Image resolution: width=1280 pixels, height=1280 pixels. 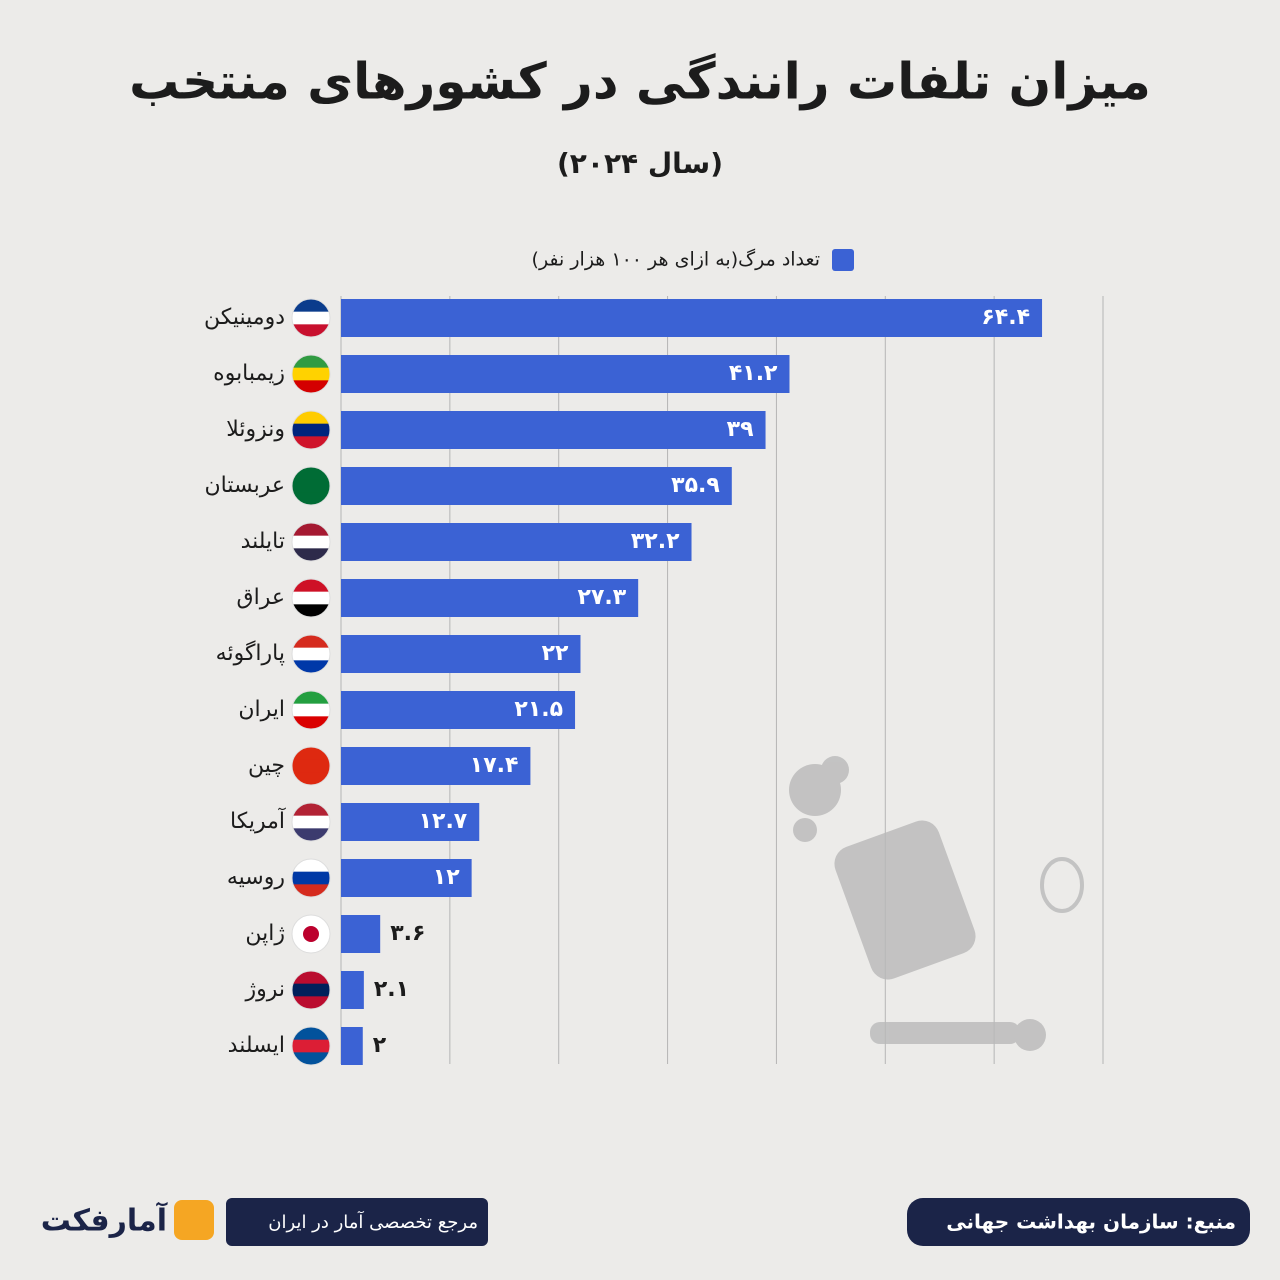 I want to click on category-label: ایران, so click(x=261, y=709).